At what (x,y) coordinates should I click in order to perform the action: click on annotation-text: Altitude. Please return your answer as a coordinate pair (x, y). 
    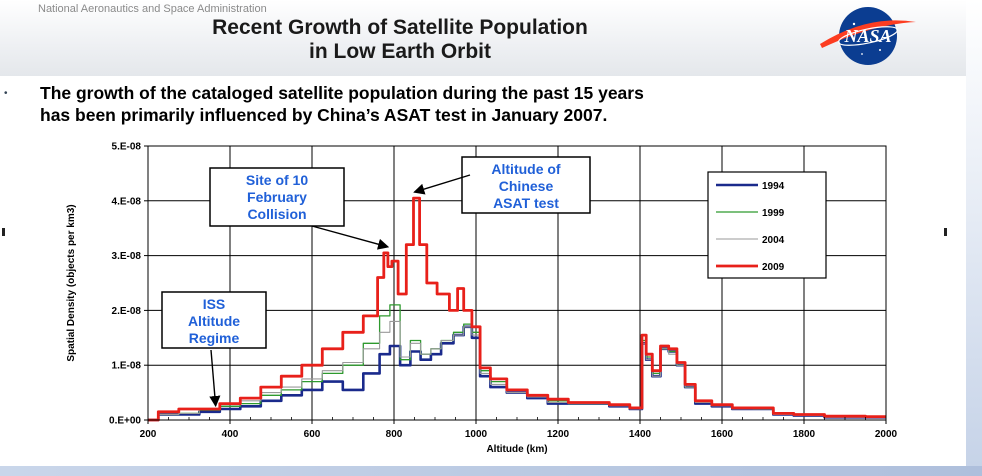
    Looking at the image, I should click on (214, 321).